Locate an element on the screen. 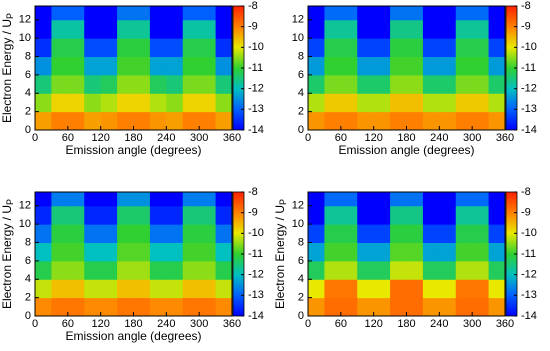  colorbar-tick-label: -9 is located at coordinates (253, 213).